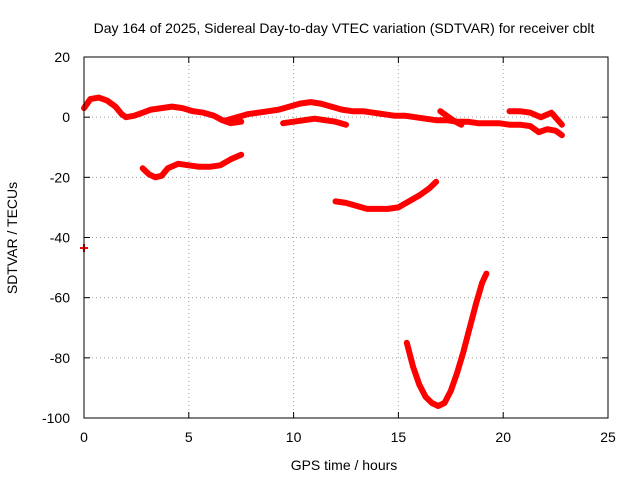  I want to click on y-tick-label: -80, so click(60, 358).